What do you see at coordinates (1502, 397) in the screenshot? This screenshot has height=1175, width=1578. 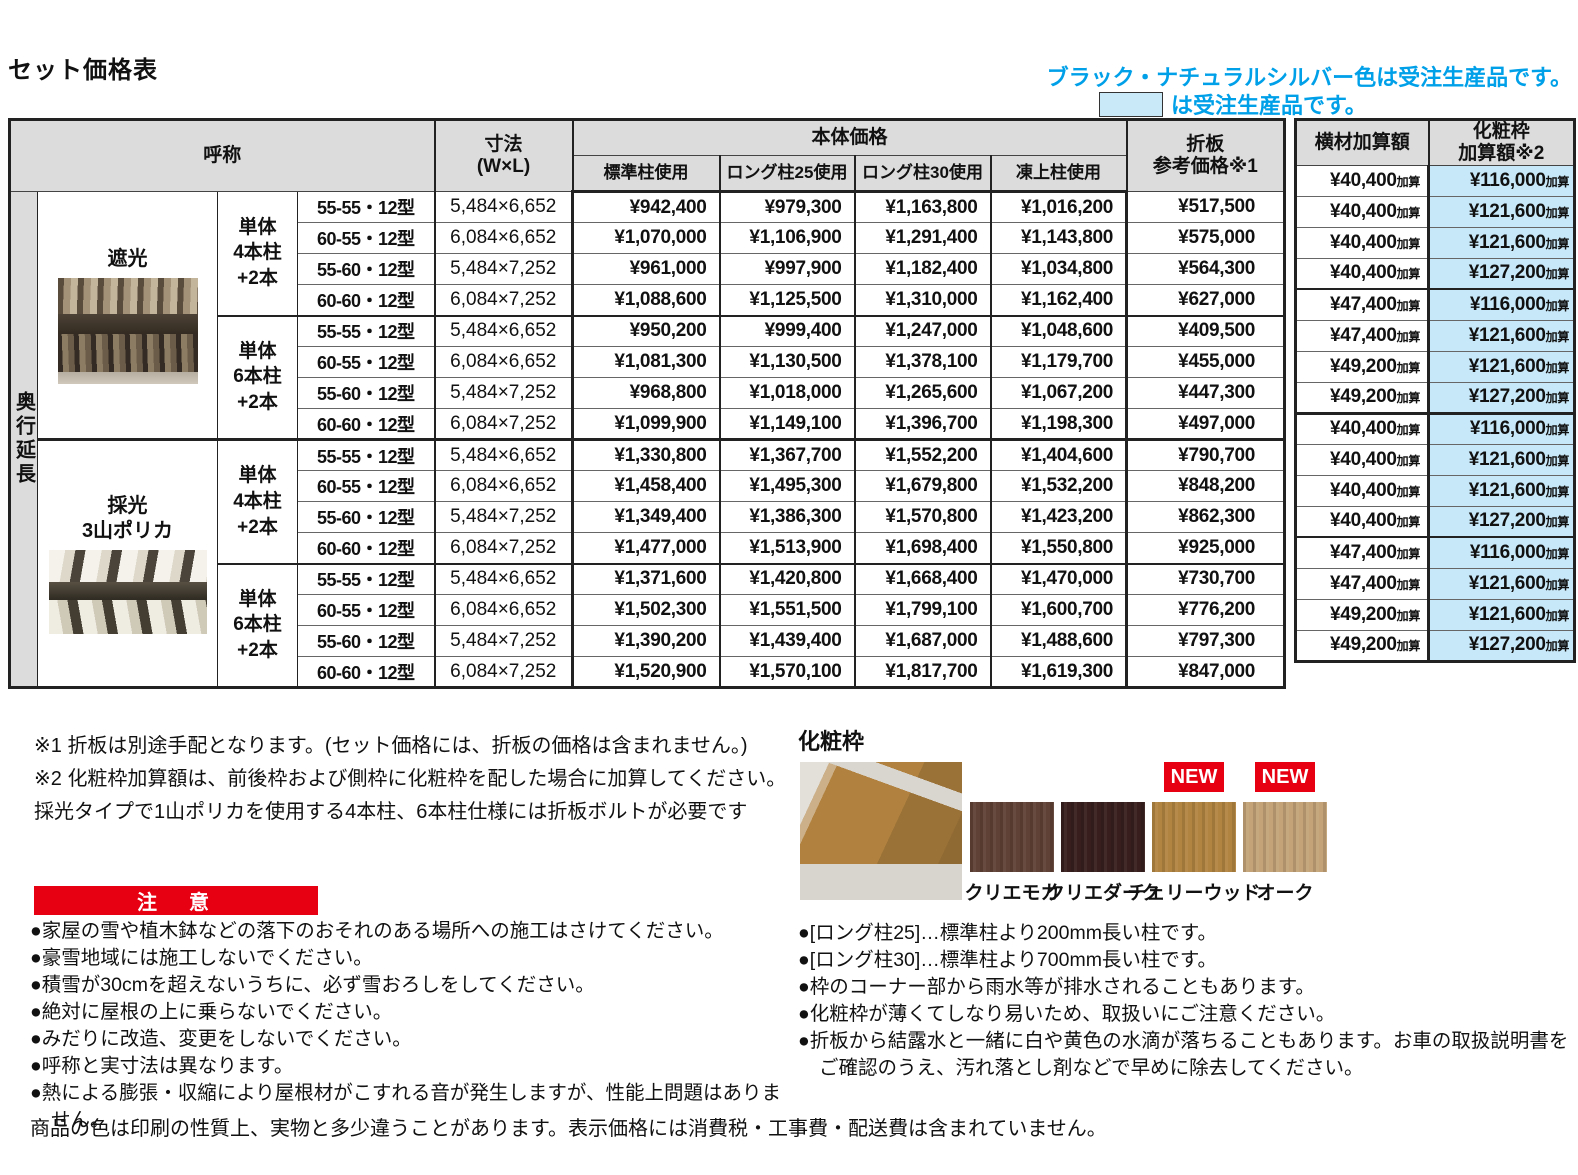 I see `kesho-addon-cell: ¥127,200加算` at bounding box center [1502, 397].